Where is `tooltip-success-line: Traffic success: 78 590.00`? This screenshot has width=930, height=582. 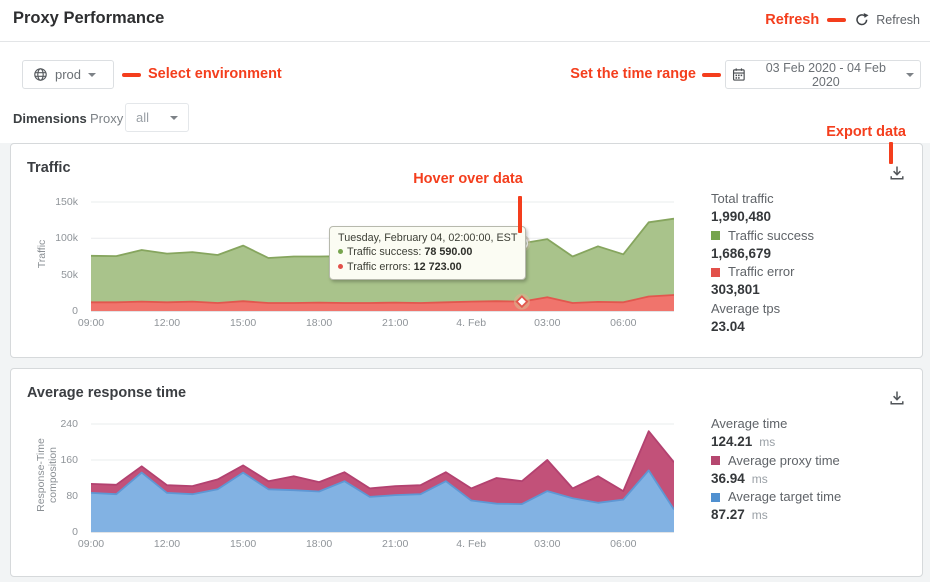
tooltip-success-line: Traffic success: 78 590.00 is located at coordinates (427, 252).